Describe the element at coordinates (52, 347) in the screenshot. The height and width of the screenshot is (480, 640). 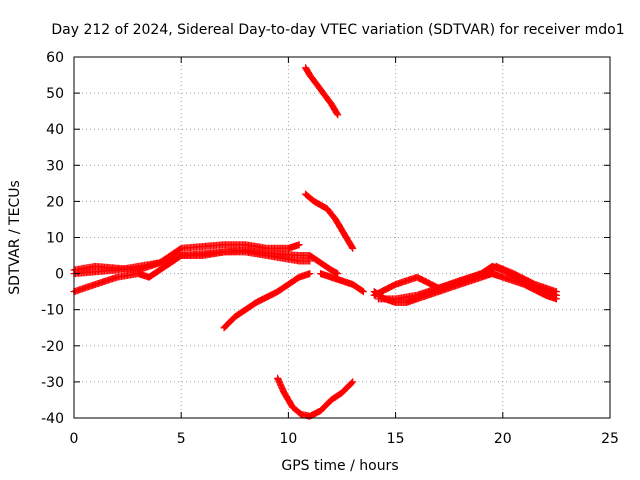
I see `y-tick-label: -20` at that location.